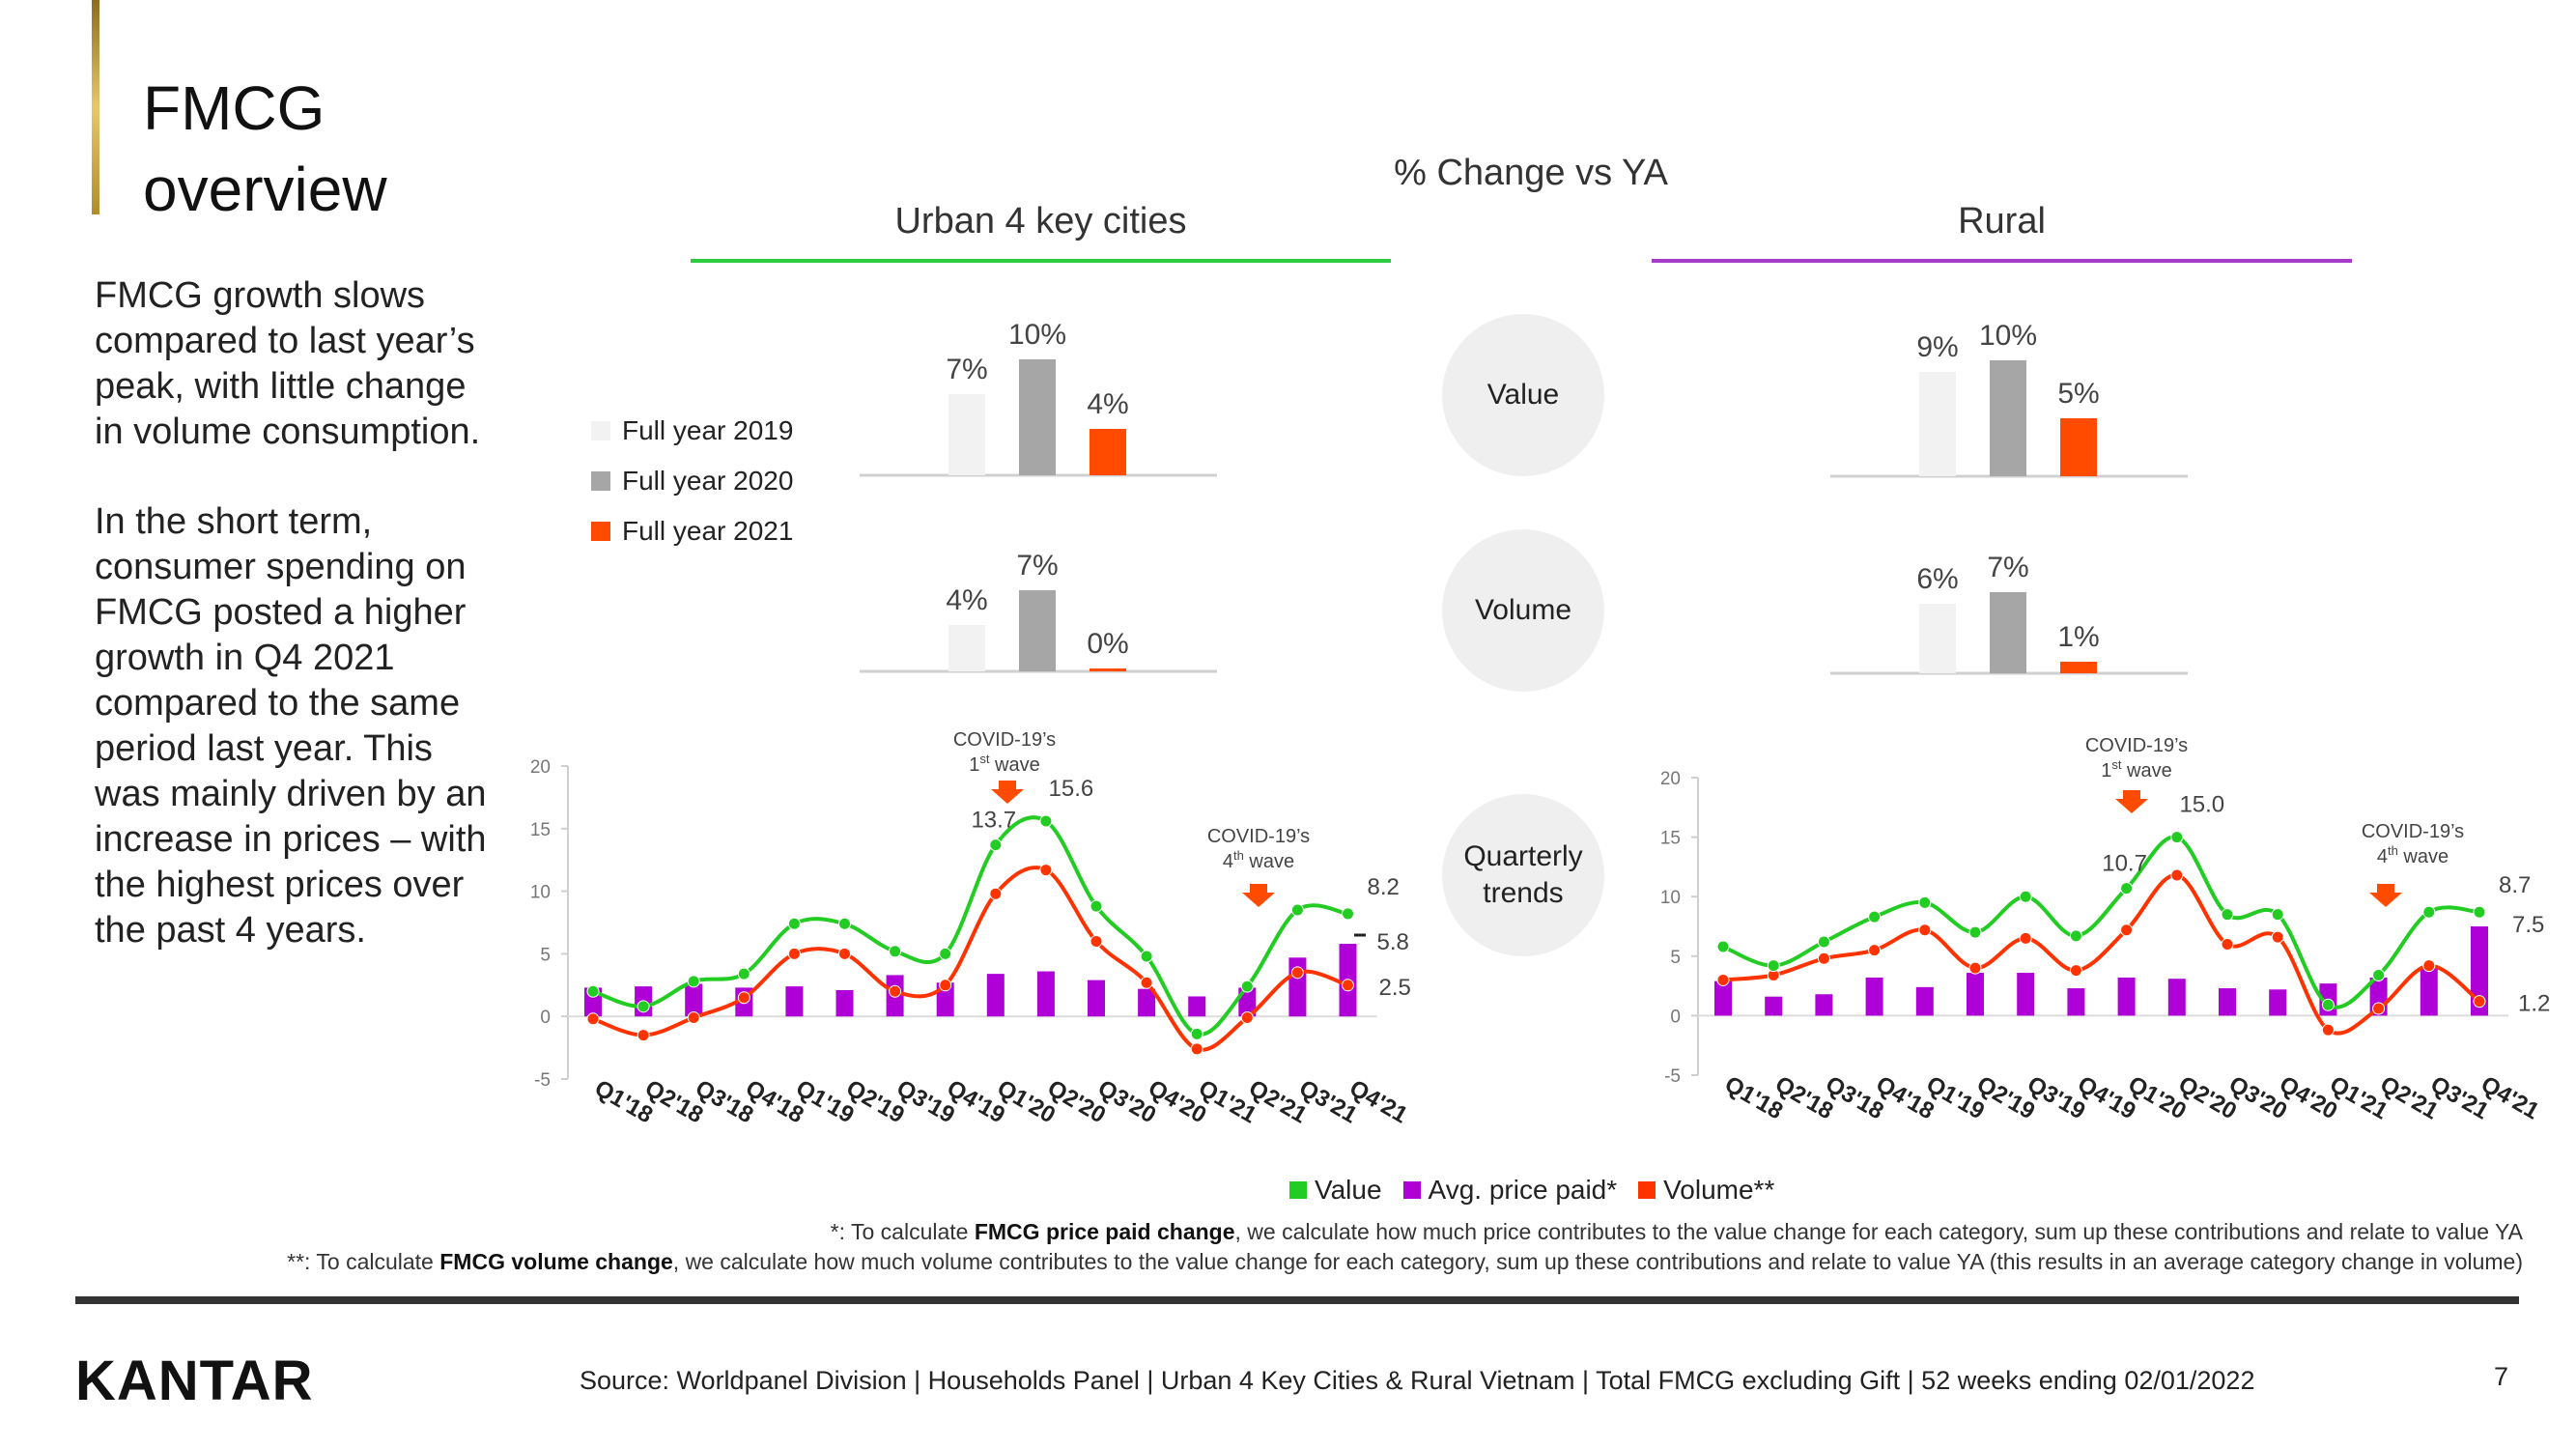 The width and height of the screenshot is (2576, 1449). What do you see at coordinates (2007, 567) in the screenshot?
I see `rural-volume-fy-label-2: 7%` at bounding box center [2007, 567].